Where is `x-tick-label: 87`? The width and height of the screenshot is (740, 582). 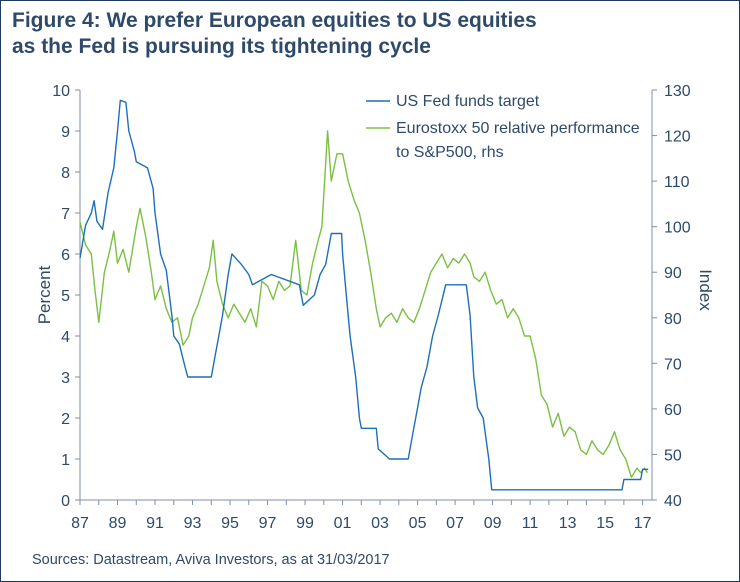 x-tick-label: 87 is located at coordinates (80, 523).